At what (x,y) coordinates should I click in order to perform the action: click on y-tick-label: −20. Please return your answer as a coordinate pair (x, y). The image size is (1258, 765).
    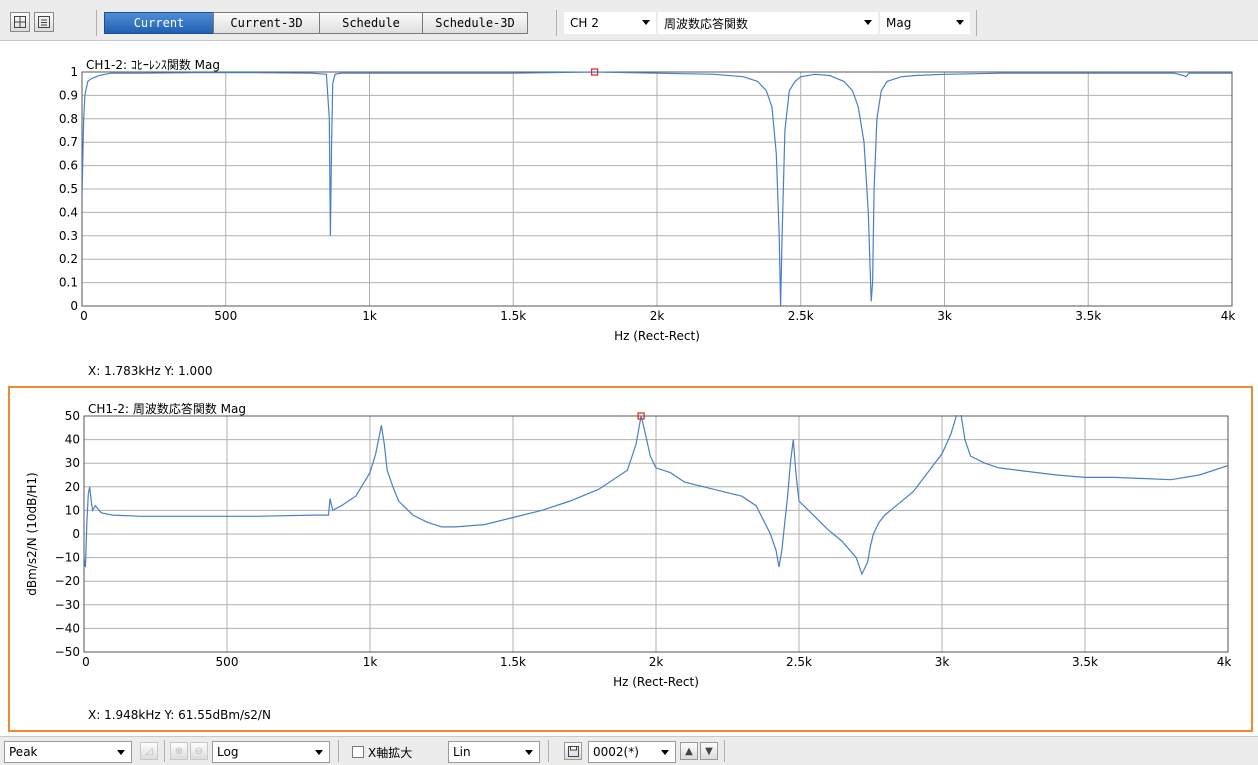
    Looking at the image, I should click on (67, 581).